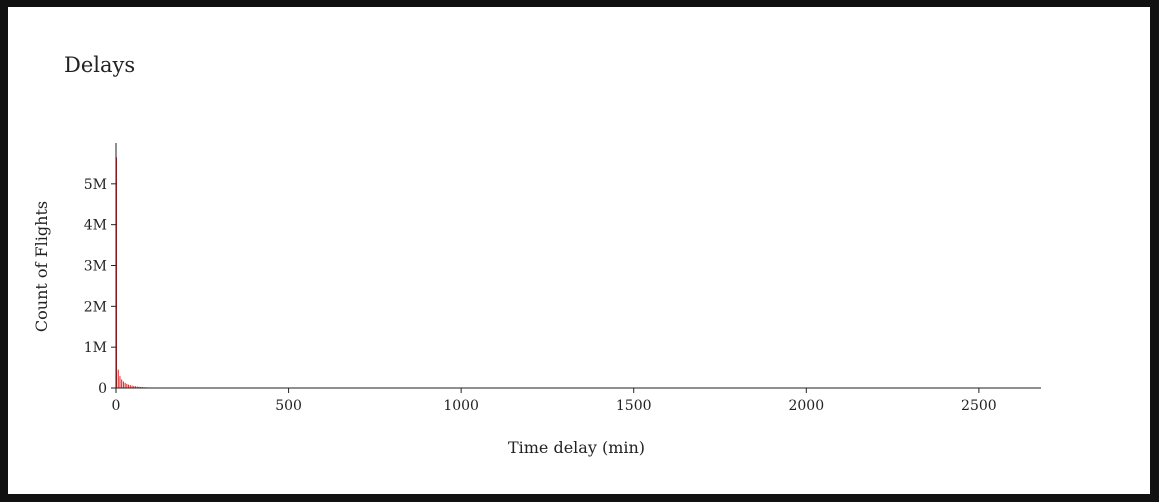 The image size is (1159, 502). Describe the element at coordinates (116, 406) in the screenshot. I see `x-tick-label: 0` at that location.